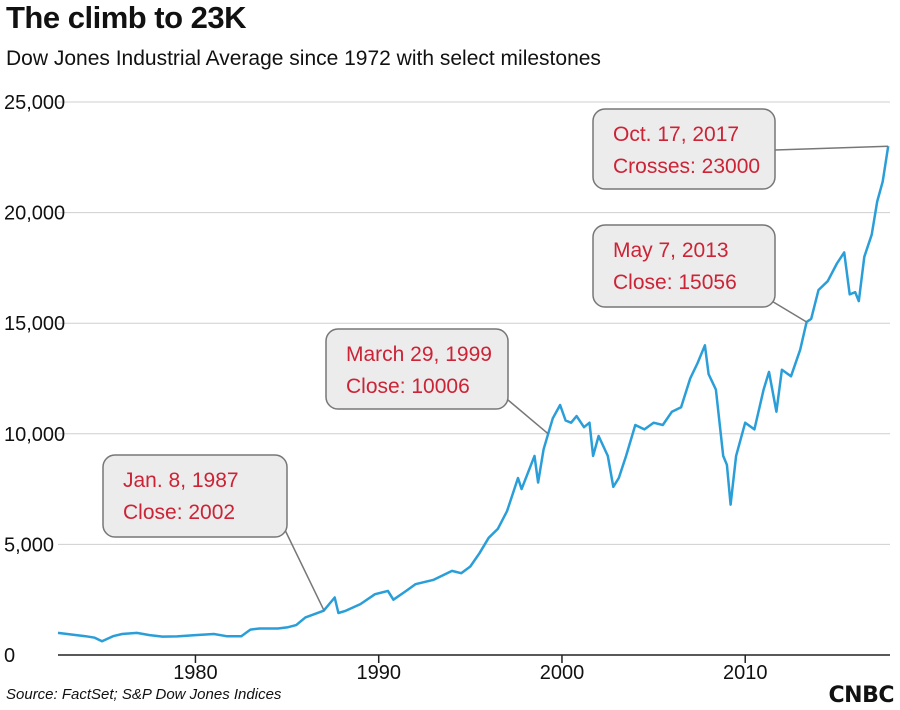 Image resolution: width=900 pixels, height=710 pixels. Describe the element at coordinates (675, 282) in the screenshot. I see `callout-value: Close: 15056` at that location.